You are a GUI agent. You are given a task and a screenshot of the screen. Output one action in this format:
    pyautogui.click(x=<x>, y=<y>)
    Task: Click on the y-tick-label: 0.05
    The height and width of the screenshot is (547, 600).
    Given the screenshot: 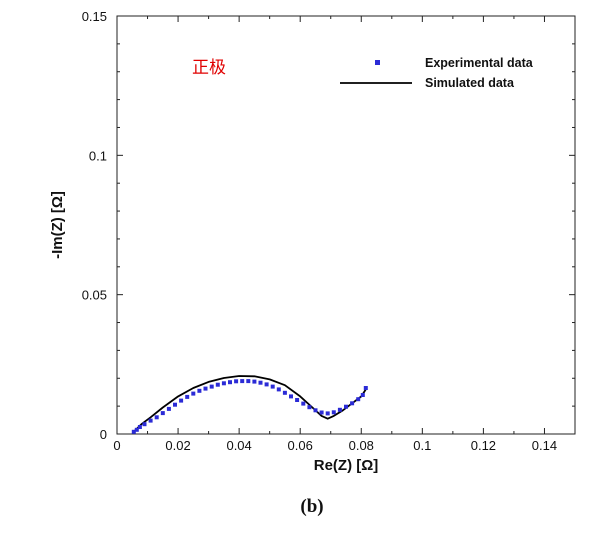 What is the action you would take?
    pyautogui.click(x=94, y=295)
    